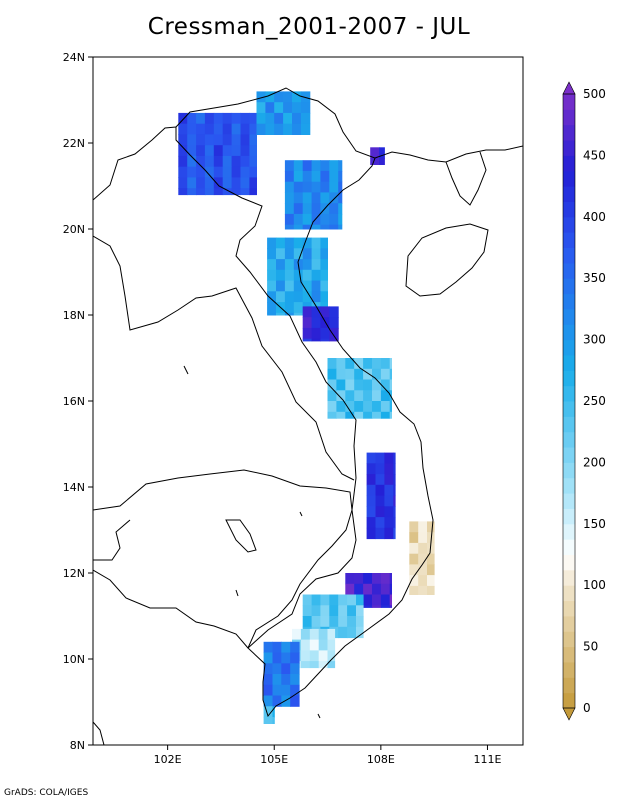 The height and width of the screenshot is (800, 618). Describe the element at coordinates (327, 755) in the screenshot. I see `longitude-axis: 102E 105E 108E 111E` at that location.